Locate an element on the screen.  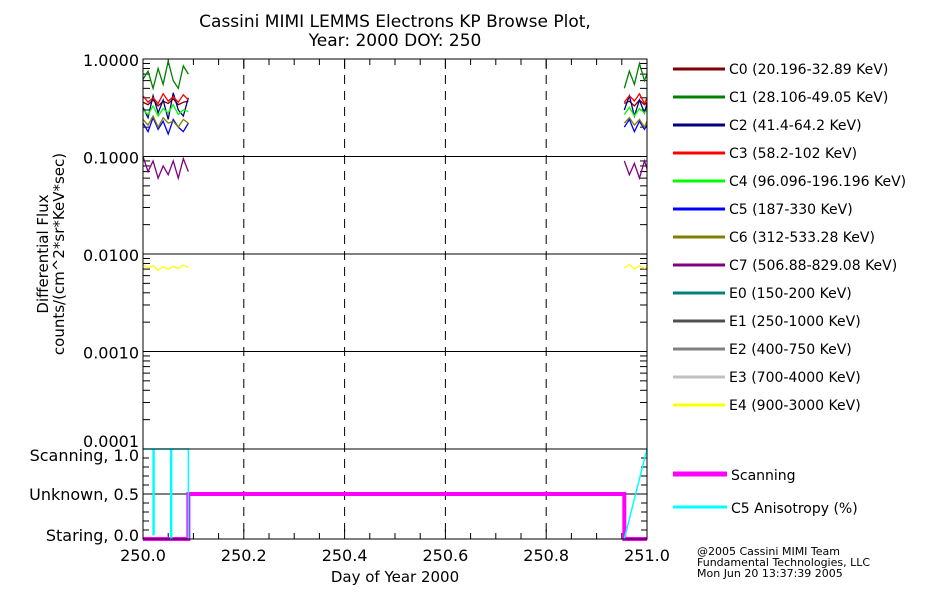
x-tick-label: 250.2 is located at coordinates (244, 555).